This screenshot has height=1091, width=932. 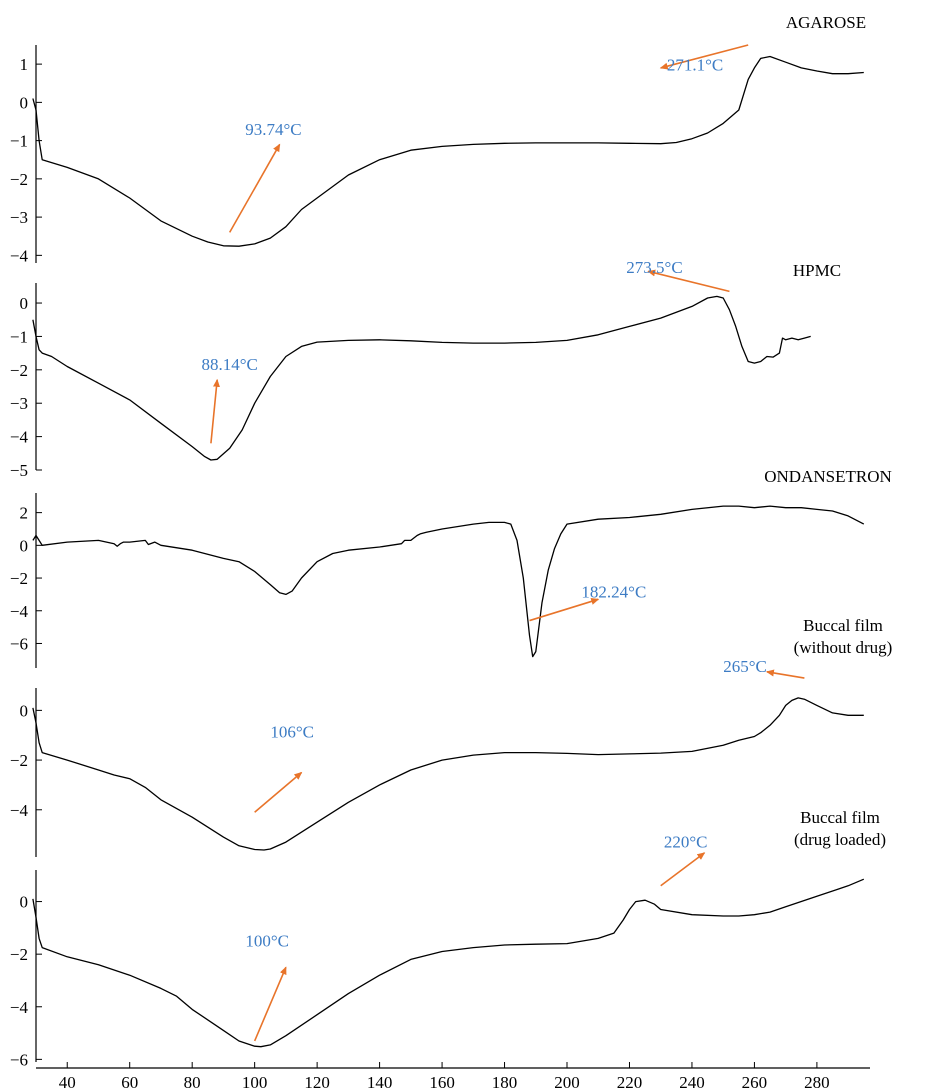 What do you see at coordinates (380, 1082) in the screenshot?
I see `x-tick-label: 140` at bounding box center [380, 1082].